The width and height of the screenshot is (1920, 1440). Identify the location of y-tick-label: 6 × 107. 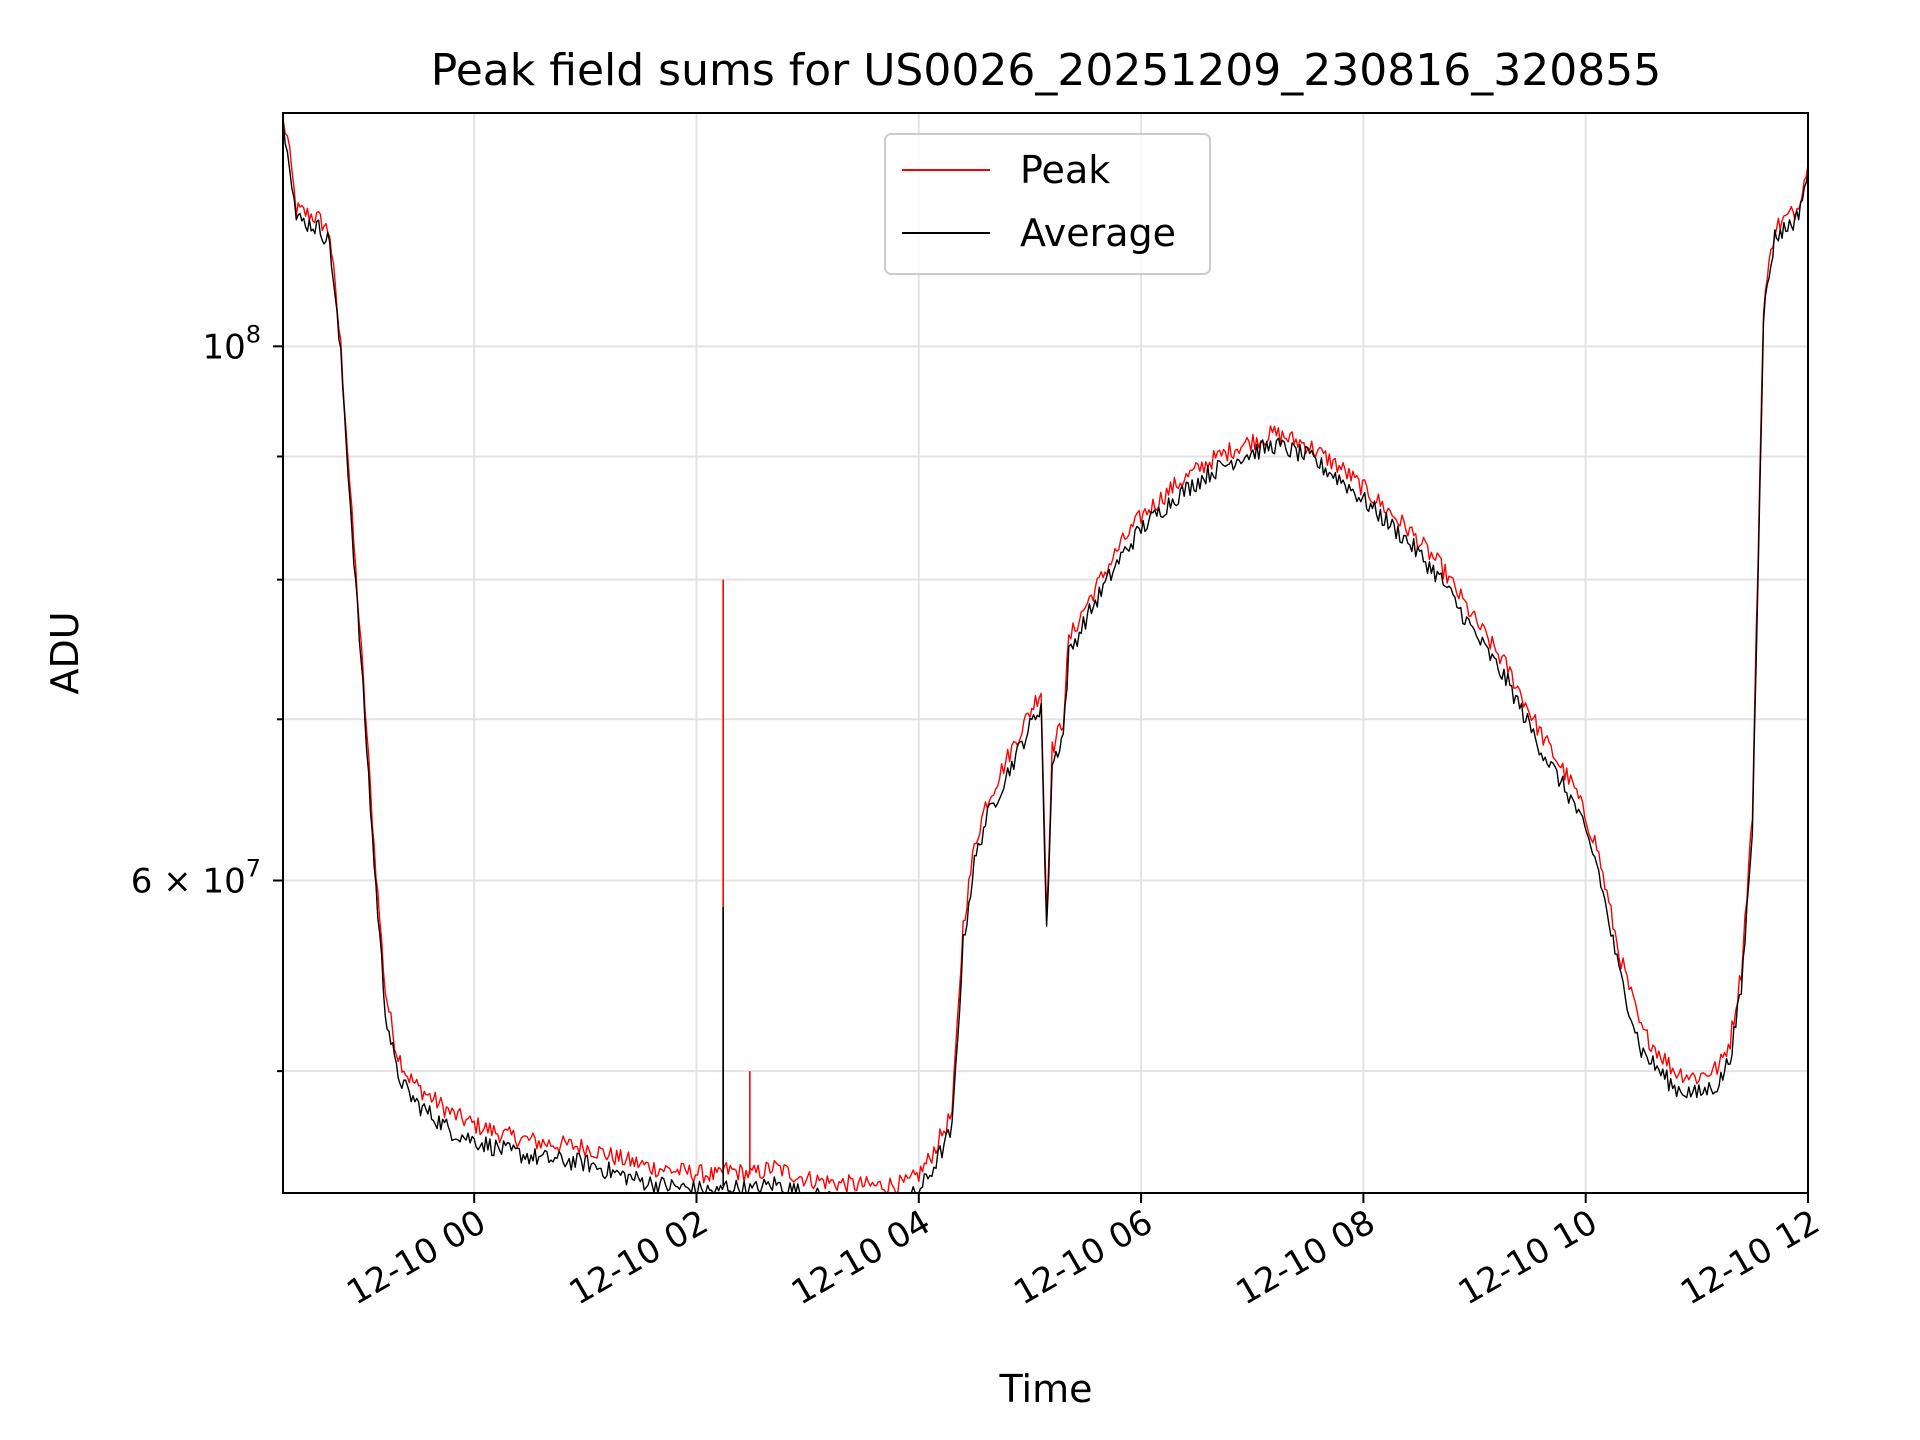
(196, 877).